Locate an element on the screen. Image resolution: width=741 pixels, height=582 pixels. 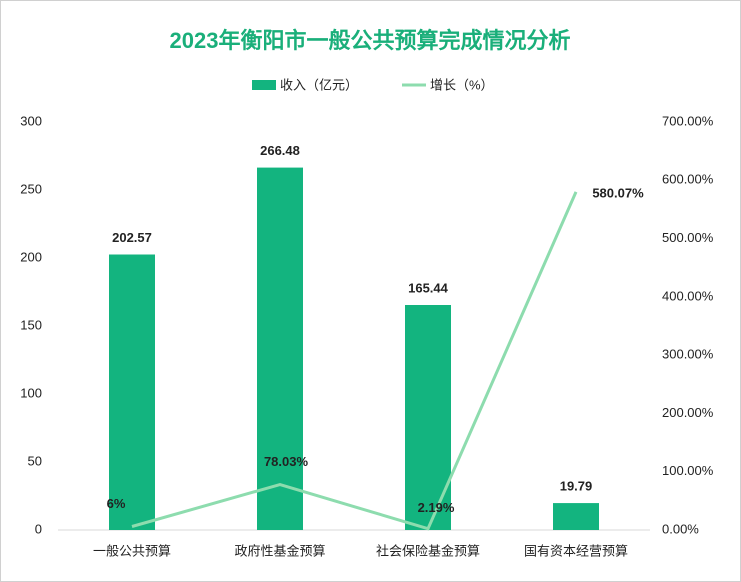
legend-swatch is located at coordinates (264, 85).